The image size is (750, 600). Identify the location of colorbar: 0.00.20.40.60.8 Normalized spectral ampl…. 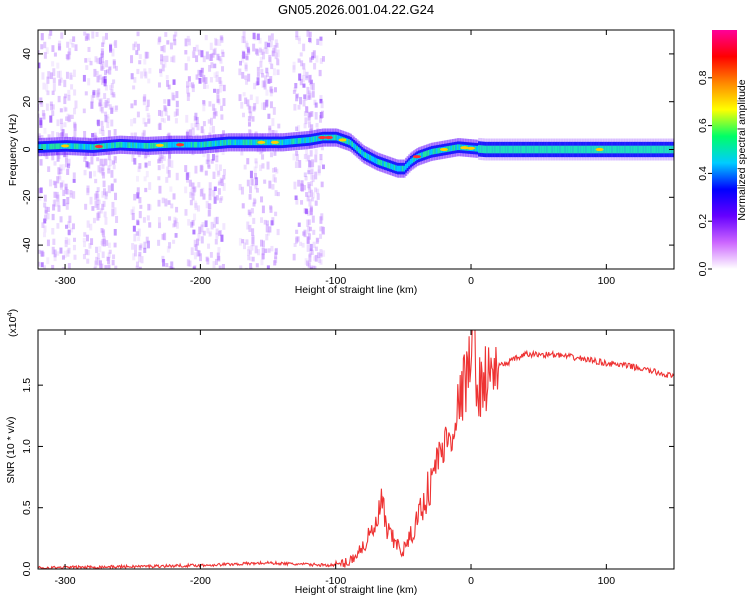
(722, 153).